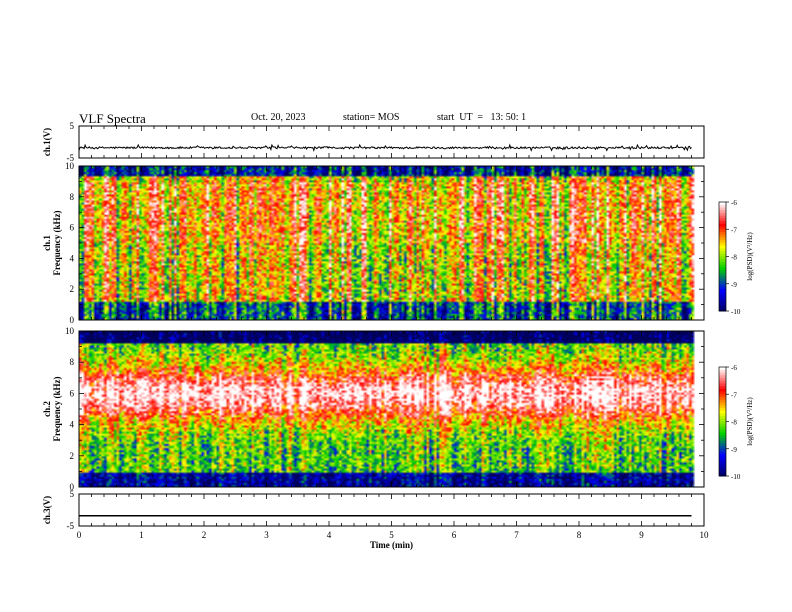 This screenshot has height=612, width=792. What do you see at coordinates (391, 545) in the screenshot?
I see `x-axis-label: Time (min)` at bounding box center [391, 545].